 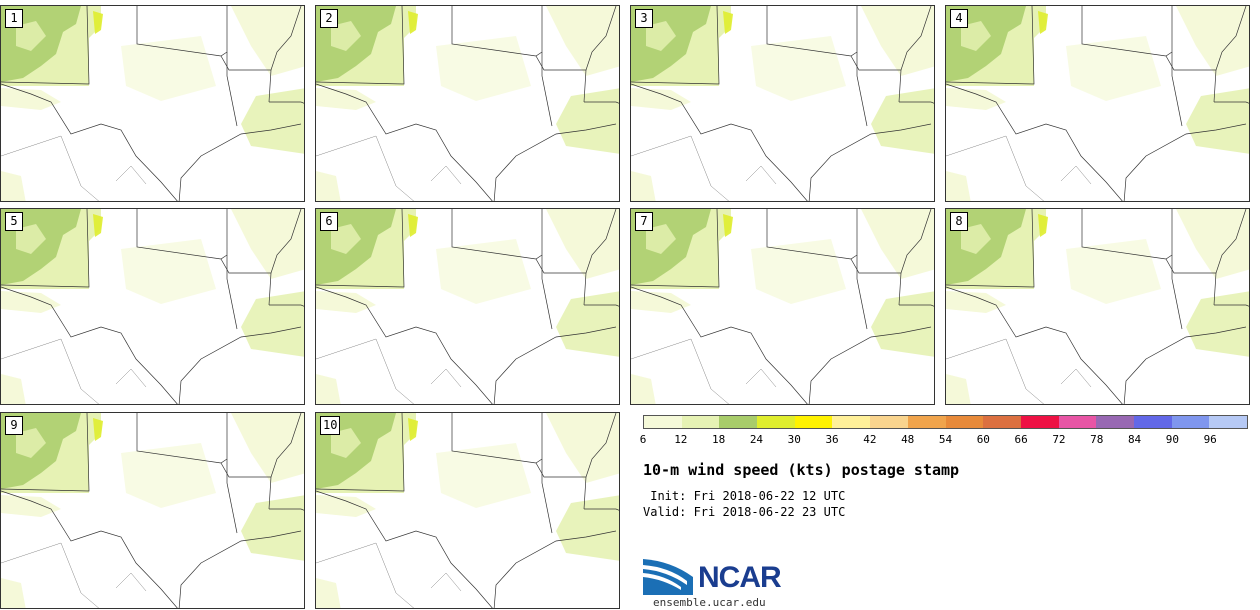 I want to click on member-panel-9: 9, so click(x=152, y=510).